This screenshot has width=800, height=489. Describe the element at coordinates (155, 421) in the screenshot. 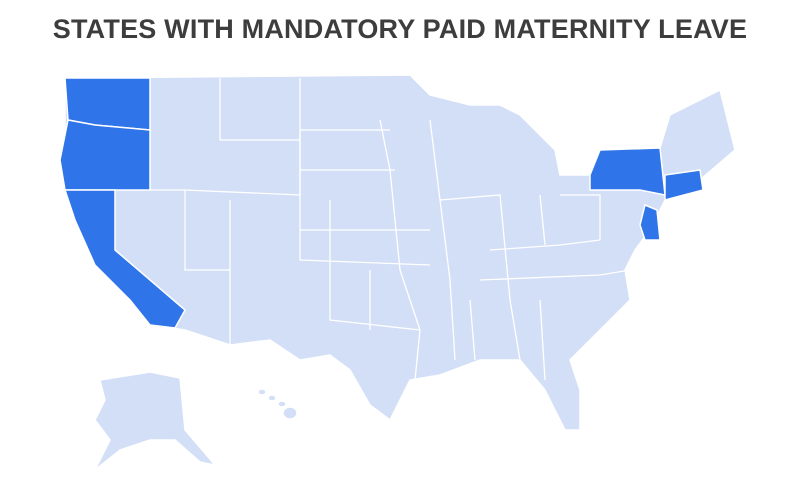

I see `alaska` at that location.